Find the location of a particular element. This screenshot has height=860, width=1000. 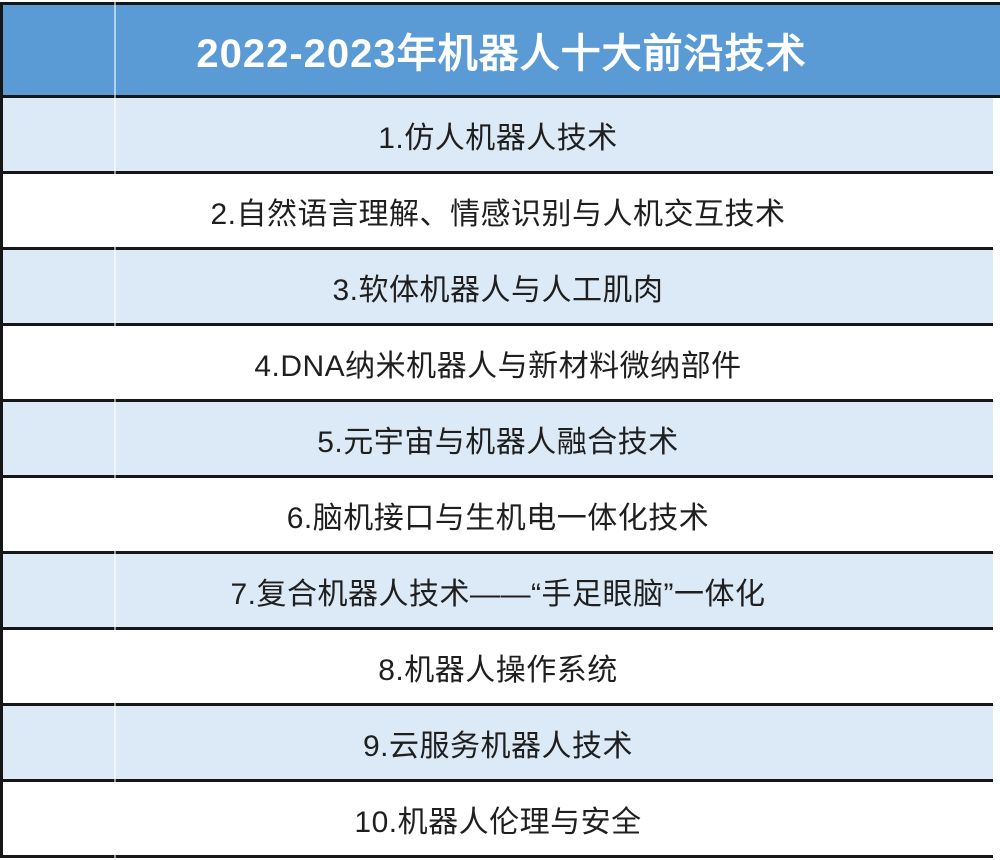

table-title: 2022-2023年机器人十大前沿技术 is located at coordinates (501, 54).